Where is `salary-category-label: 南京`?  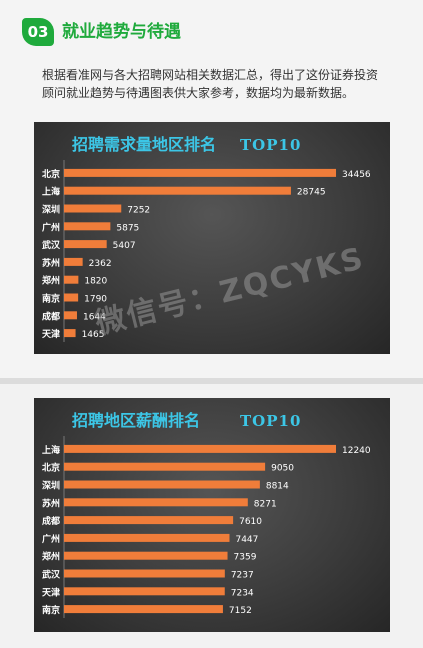
salary-category-label: 南京 is located at coordinates (51, 610).